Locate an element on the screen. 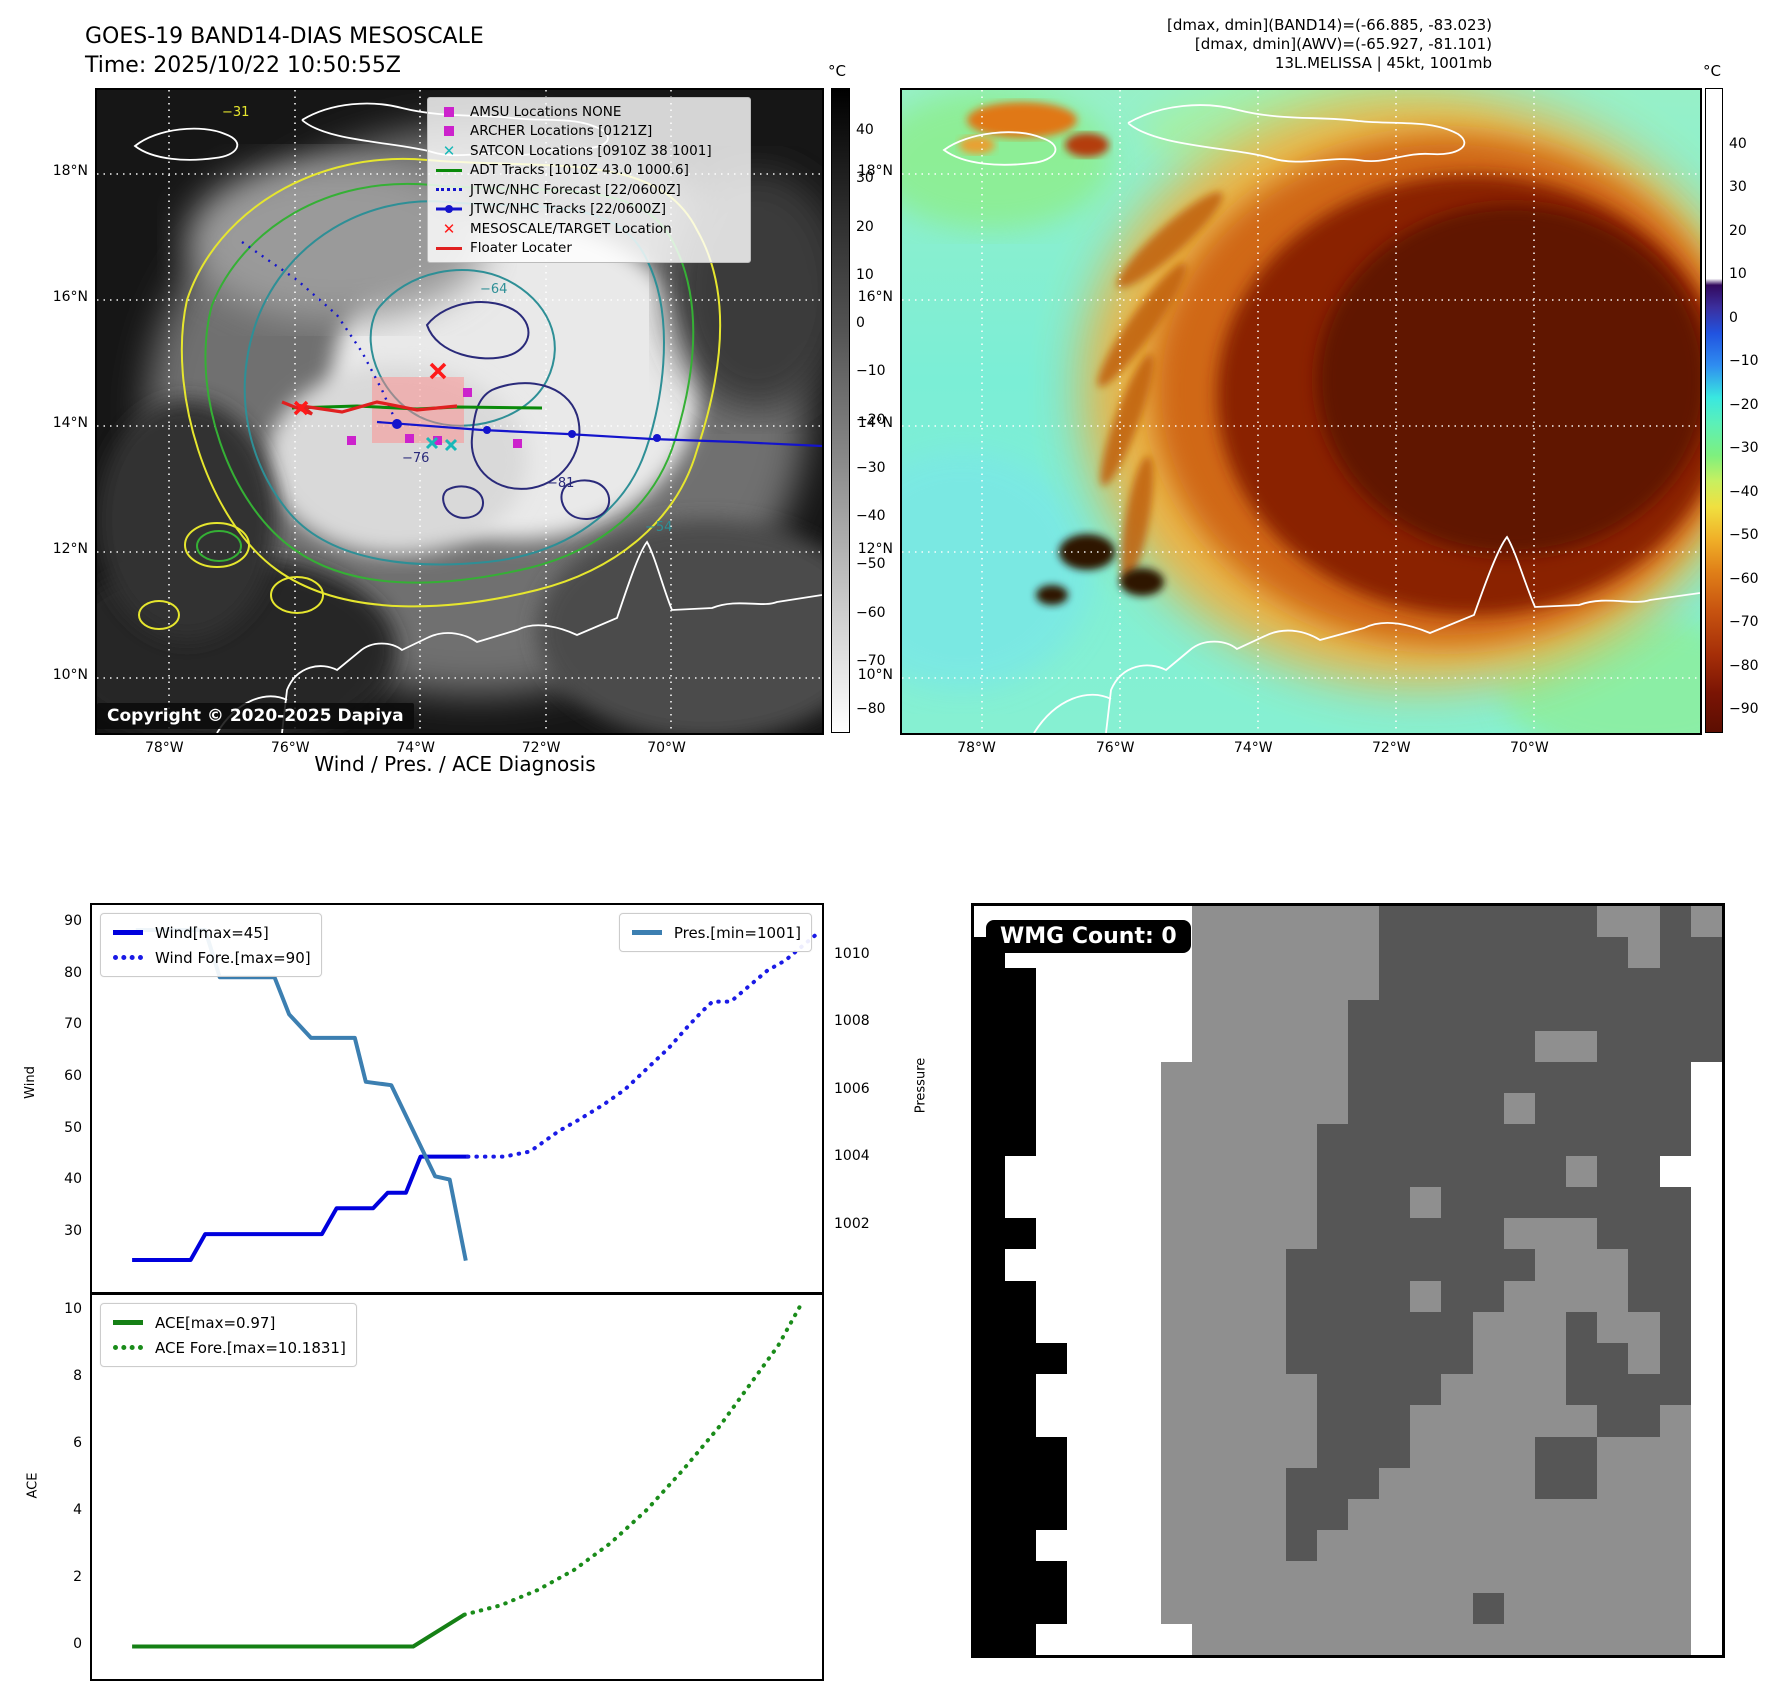 Image resolution: width=1788 pixels, height=1690 pixels. legend-item: ✕ MESOSCALE/TARGET Location is located at coordinates (589, 229).